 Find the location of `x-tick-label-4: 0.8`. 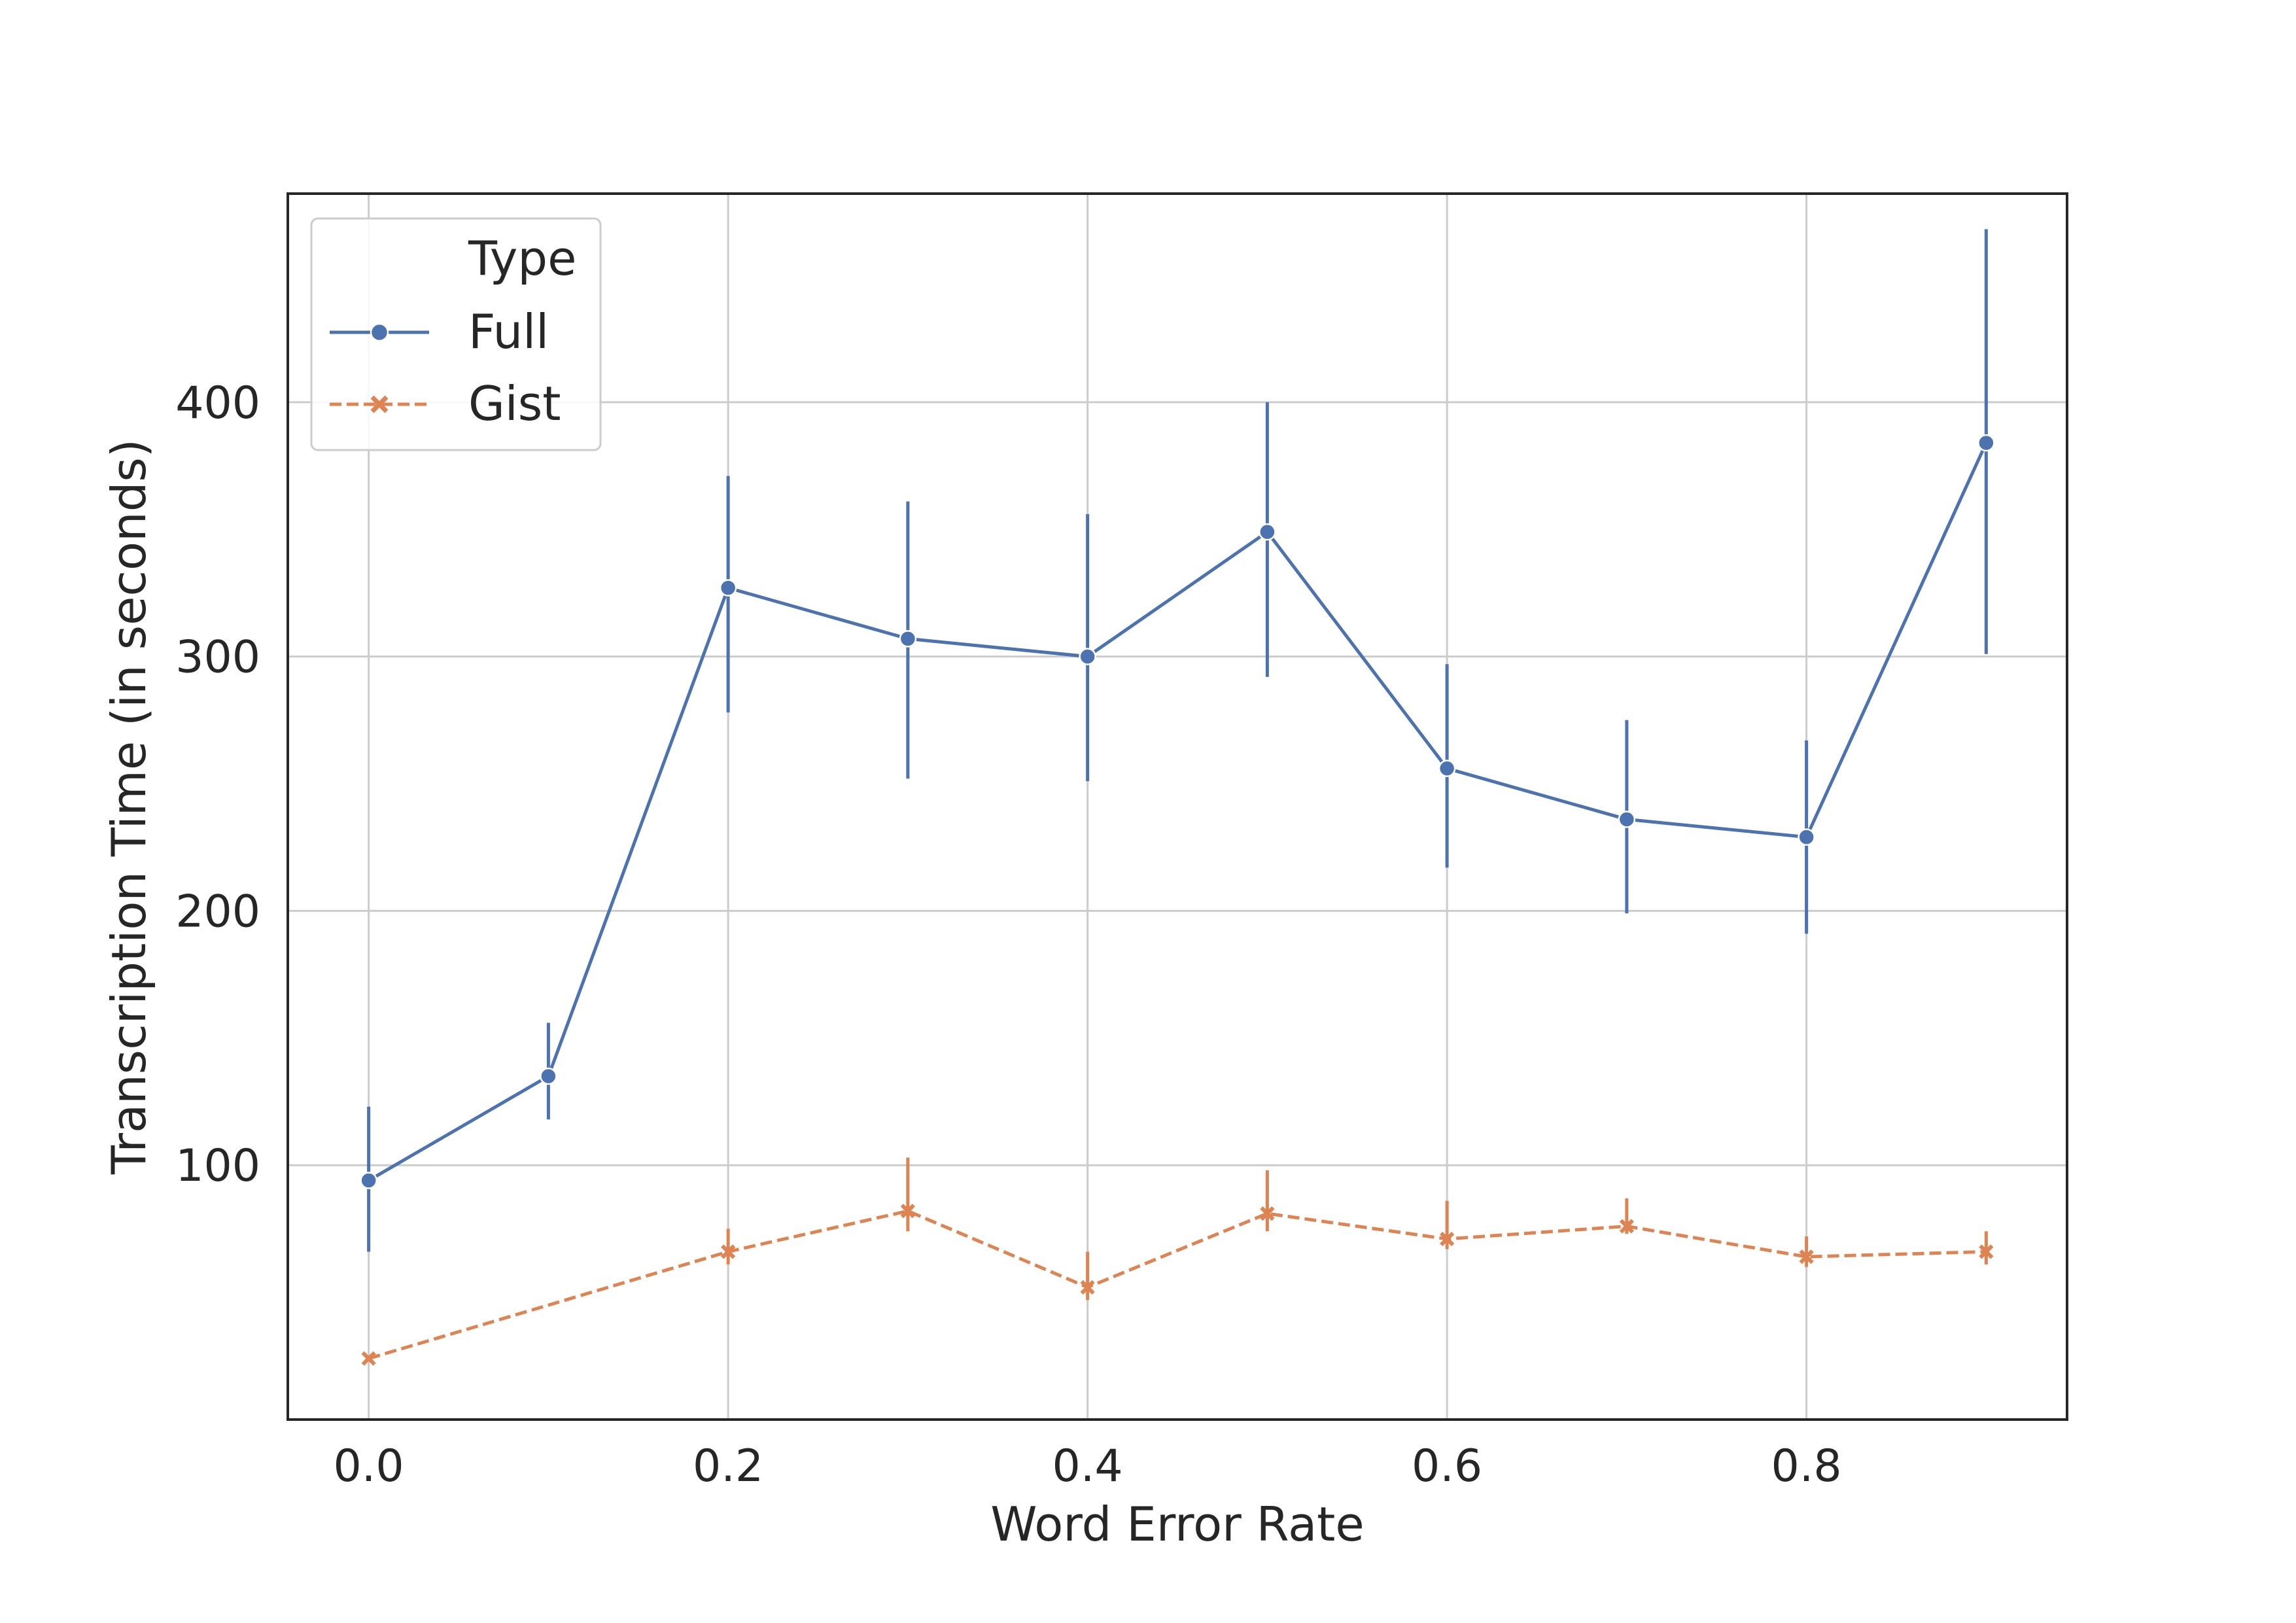

x-tick-label-4: 0.8 is located at coordinates (1806, 1466).